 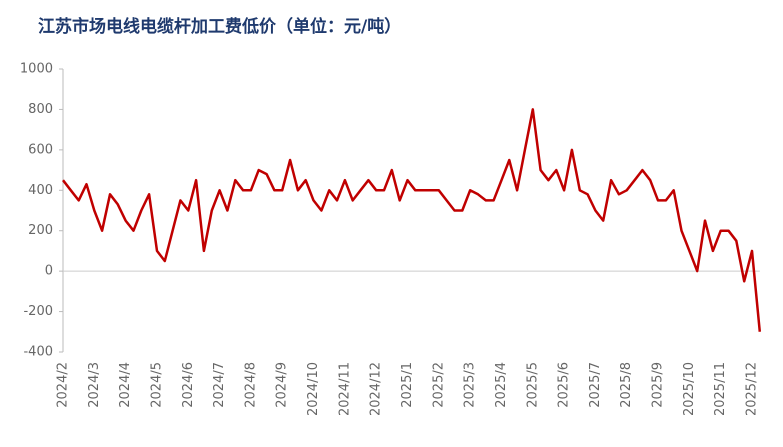 What do you see at coordinates (313, 389) in the screenshot?
I see `x-tick-label: 2024/10` at bounding box center [313, 389].